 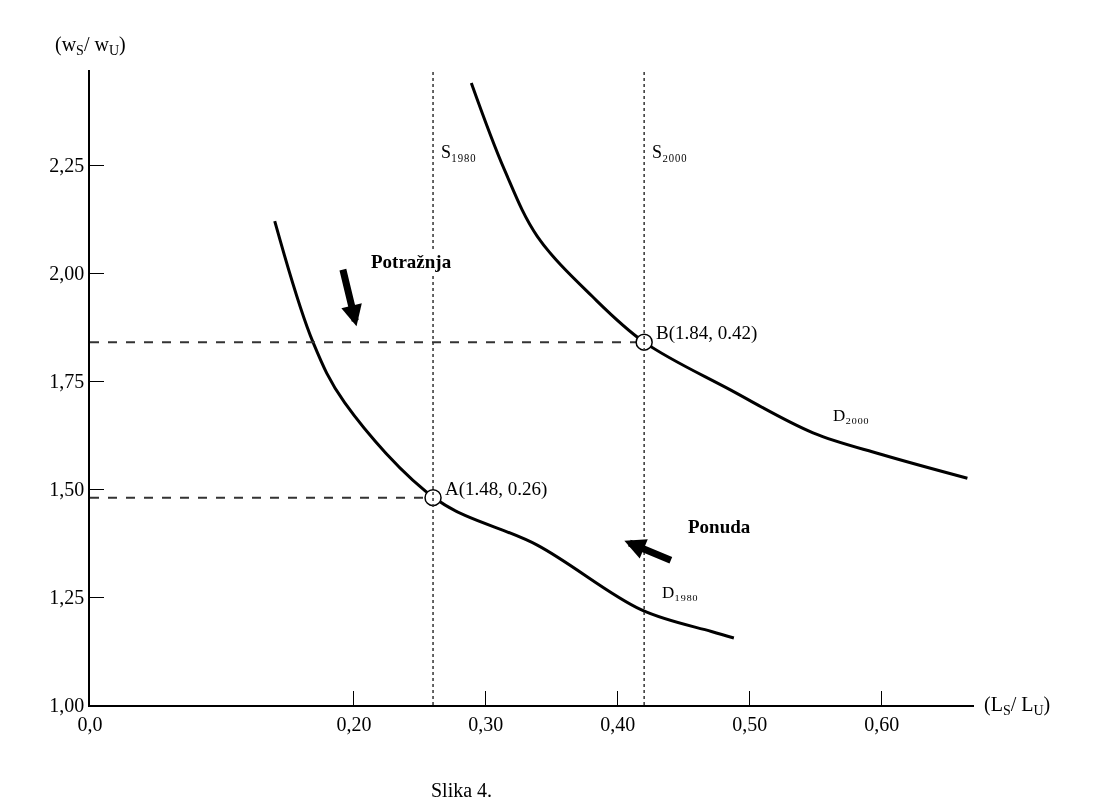 I want to click on series-label: D₂₀₀₀, so click(x=851, y=415).